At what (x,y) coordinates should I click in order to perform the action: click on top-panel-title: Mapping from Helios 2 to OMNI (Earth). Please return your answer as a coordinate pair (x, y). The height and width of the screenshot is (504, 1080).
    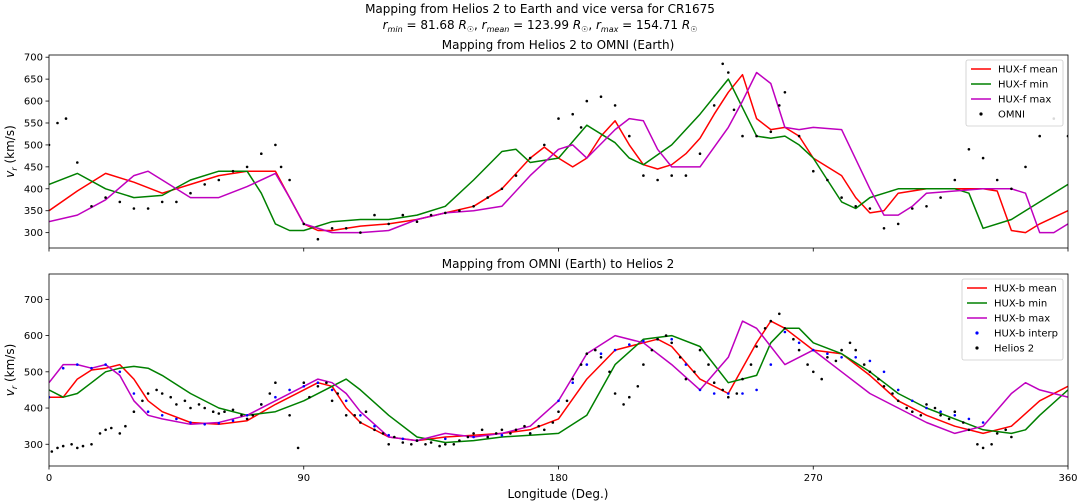
    Looking at the image, I should click on (558, 45).